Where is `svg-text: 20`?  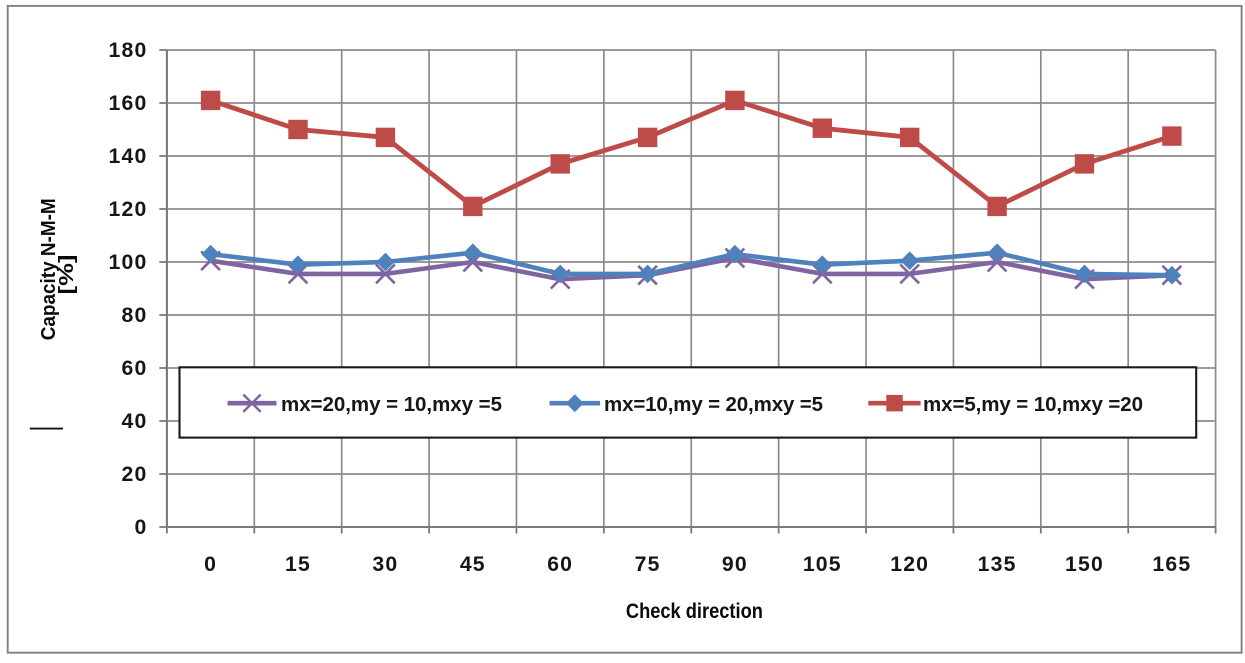
svg-text: 20 is located at coordinates (135, 474).